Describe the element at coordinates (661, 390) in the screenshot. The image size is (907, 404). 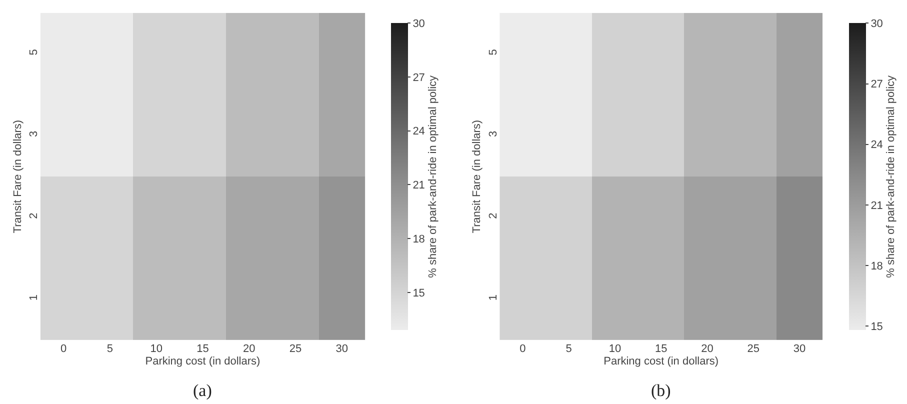
I see `text: (b)` at that location.